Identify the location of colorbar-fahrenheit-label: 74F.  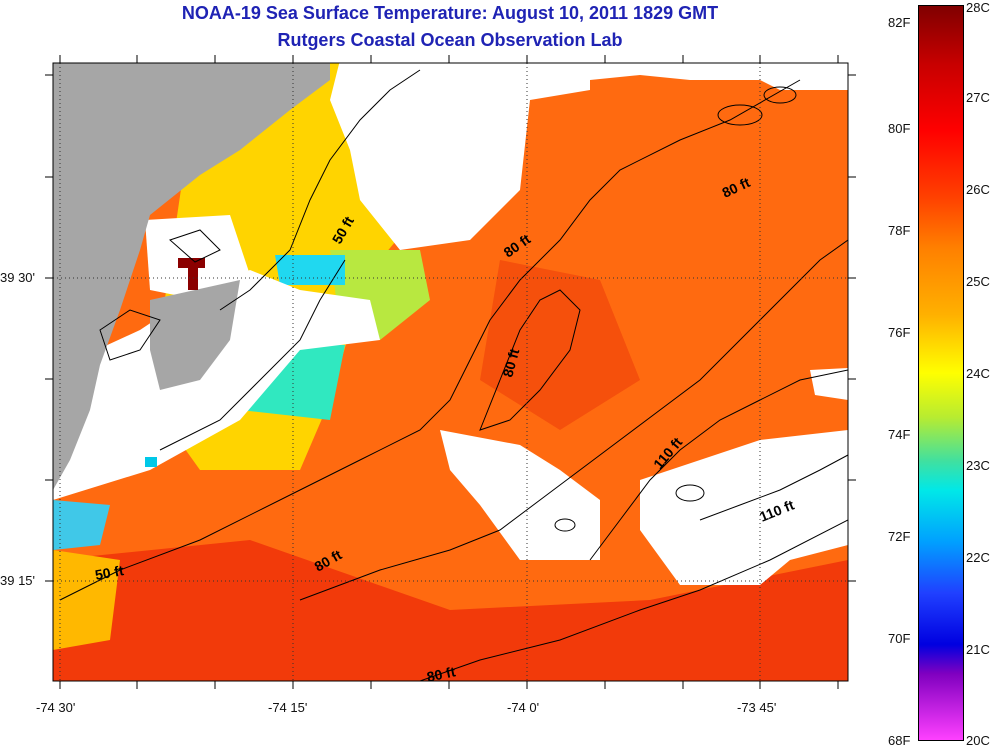
(899, 434).